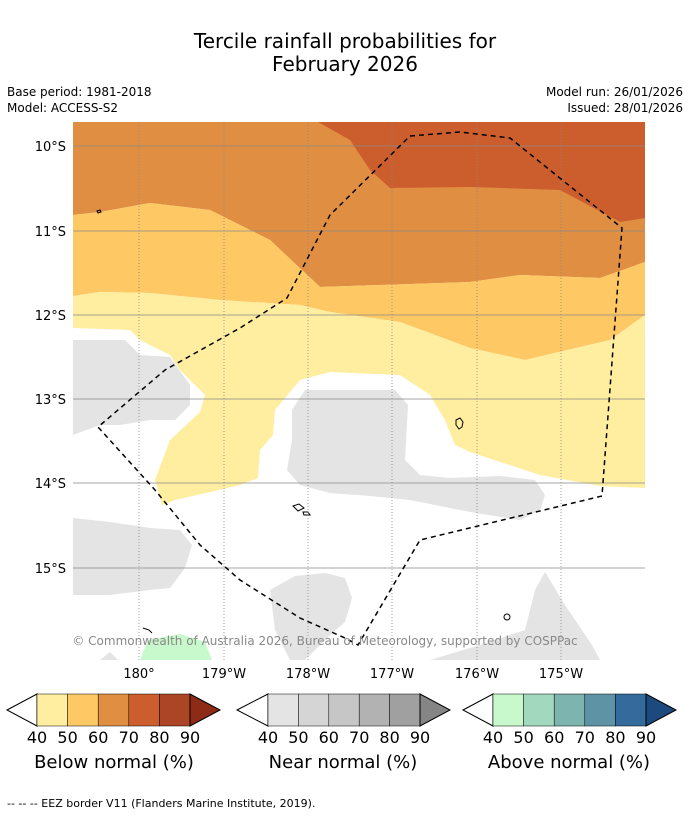  I want to click on near-normal-area-southwest, so click(132, 556).